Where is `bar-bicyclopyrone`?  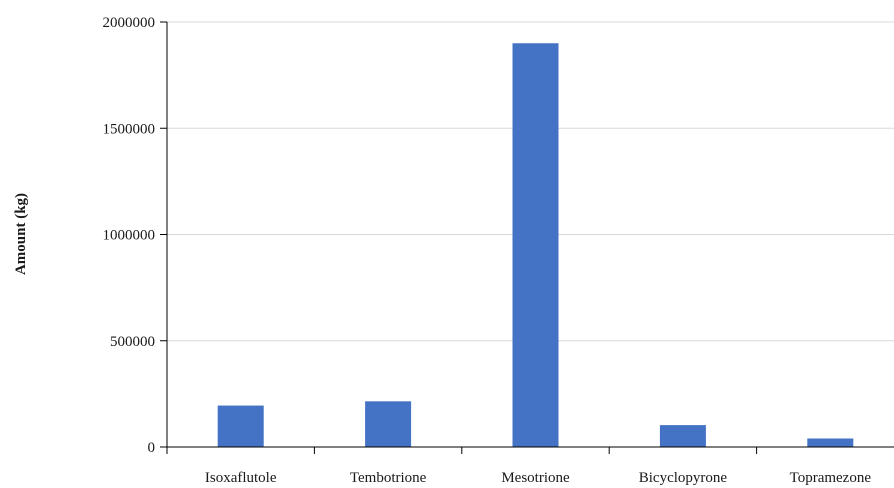 bar-bicyclopyrone is located at coordinates (683, 436).